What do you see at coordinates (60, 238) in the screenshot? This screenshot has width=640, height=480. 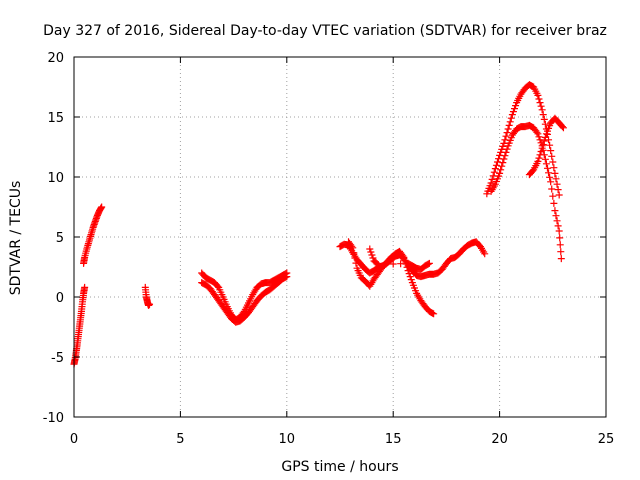 I see `y-tick-label: 5` at bounding box center [60, 238].